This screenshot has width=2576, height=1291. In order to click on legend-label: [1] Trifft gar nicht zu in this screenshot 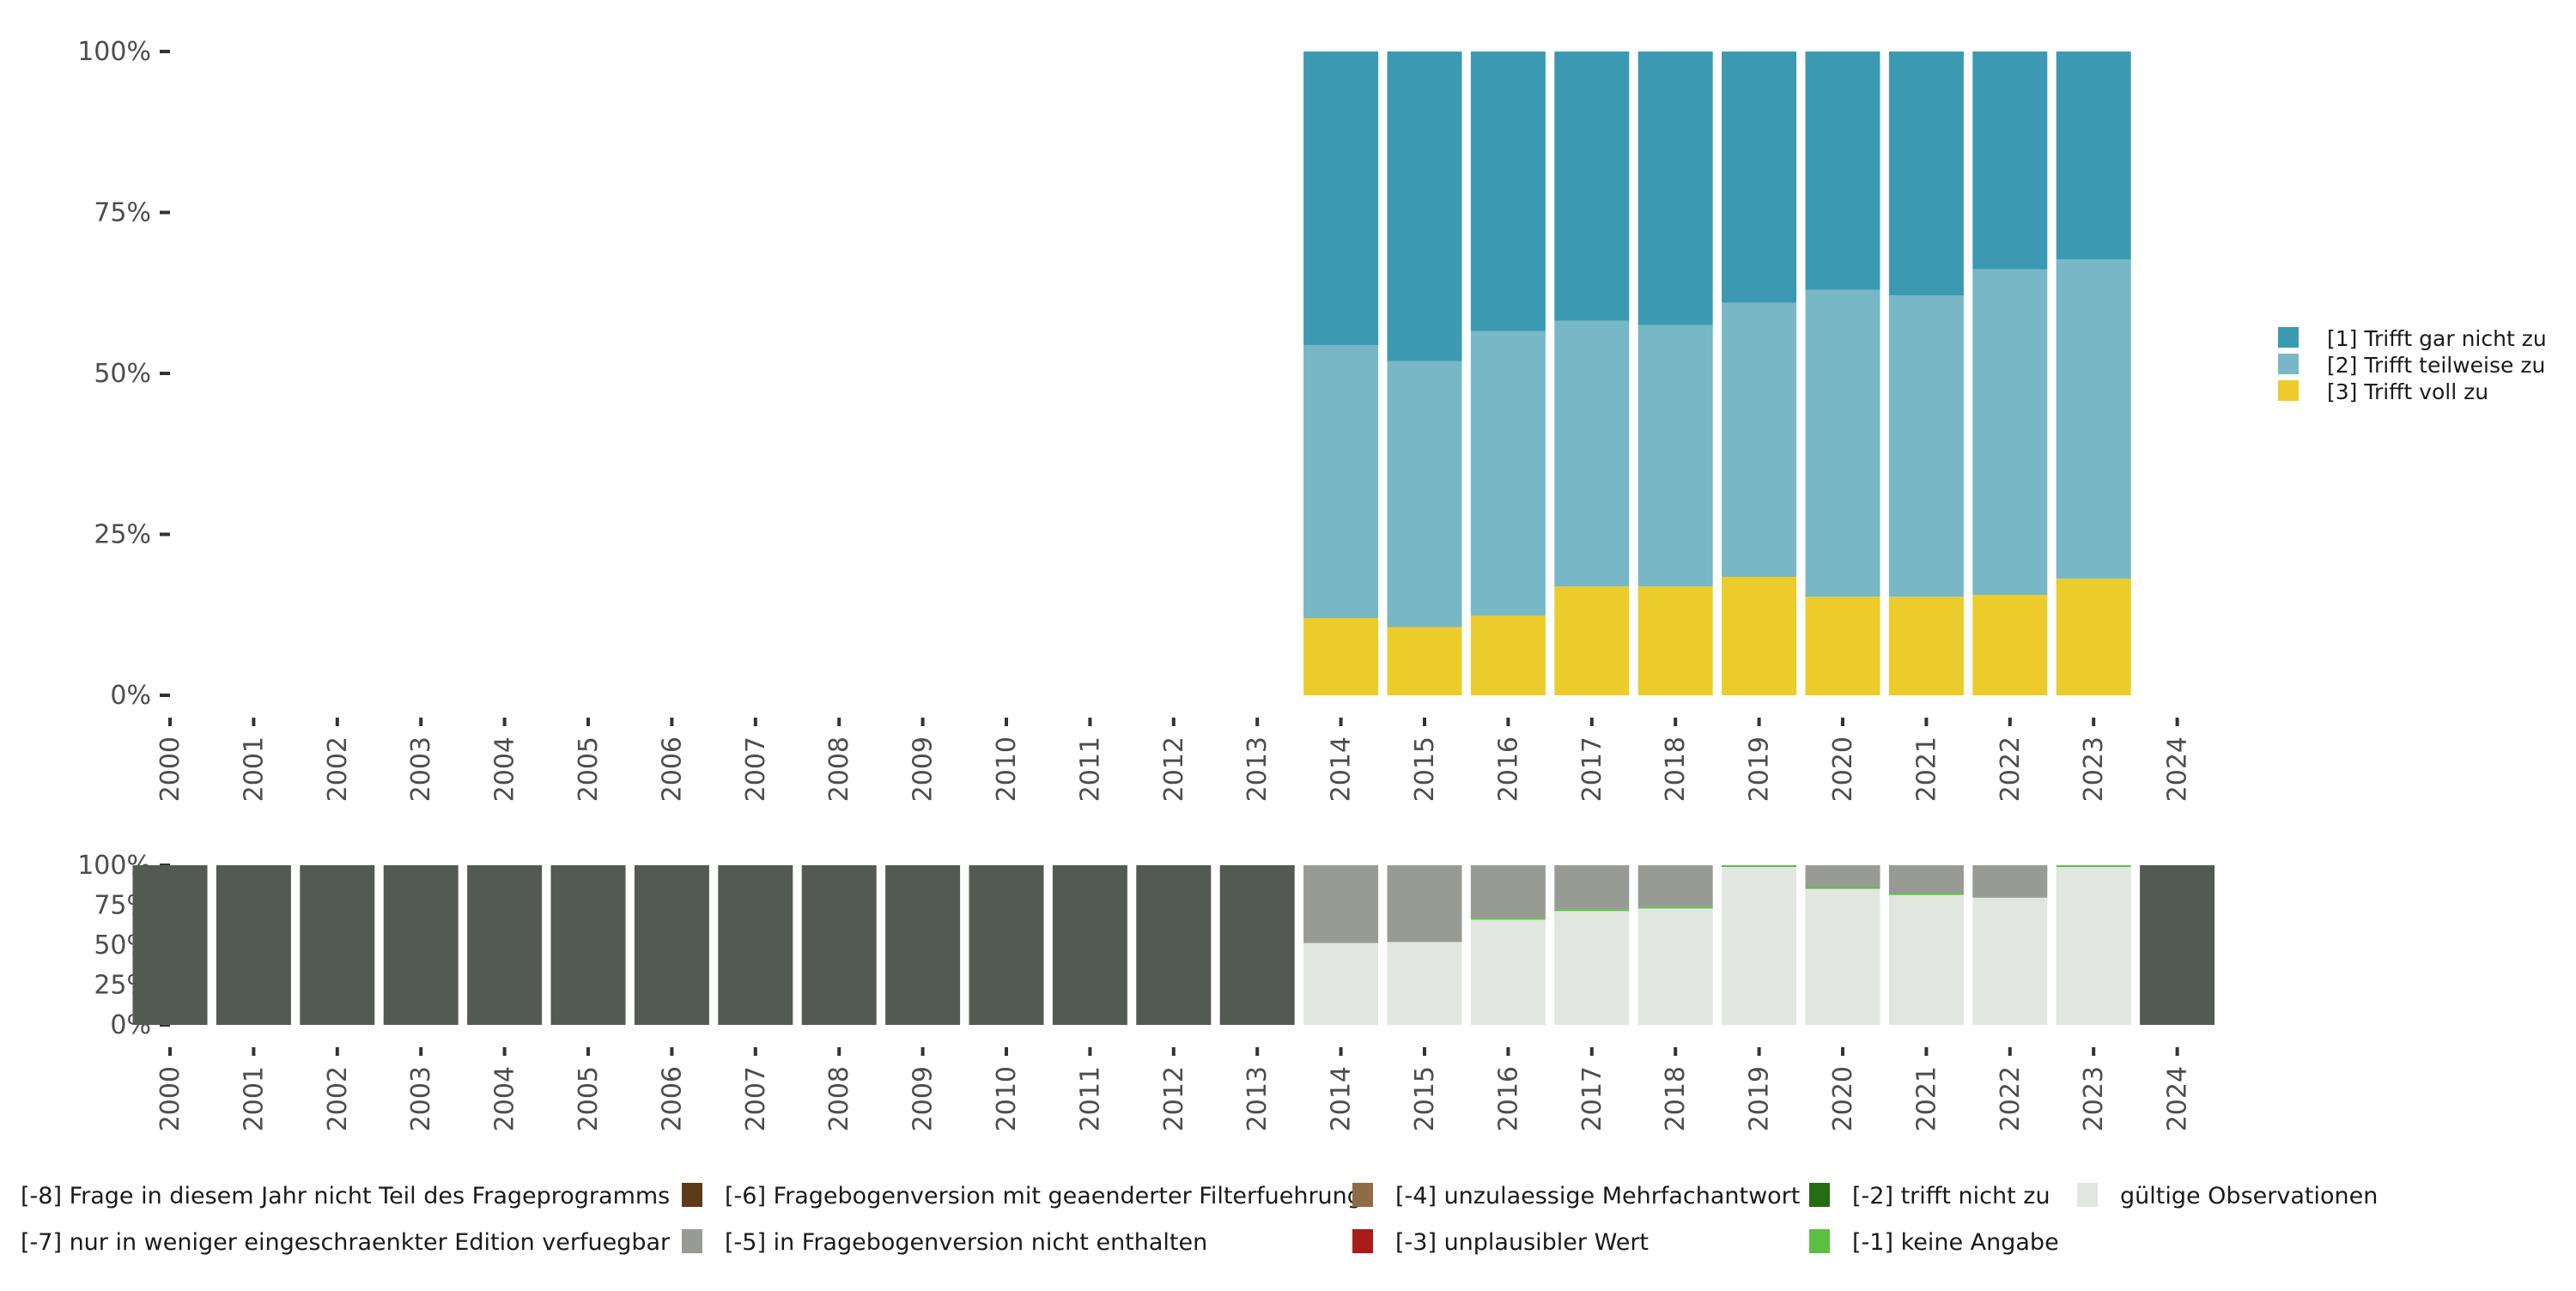, I will do `click(2437, 339)`.